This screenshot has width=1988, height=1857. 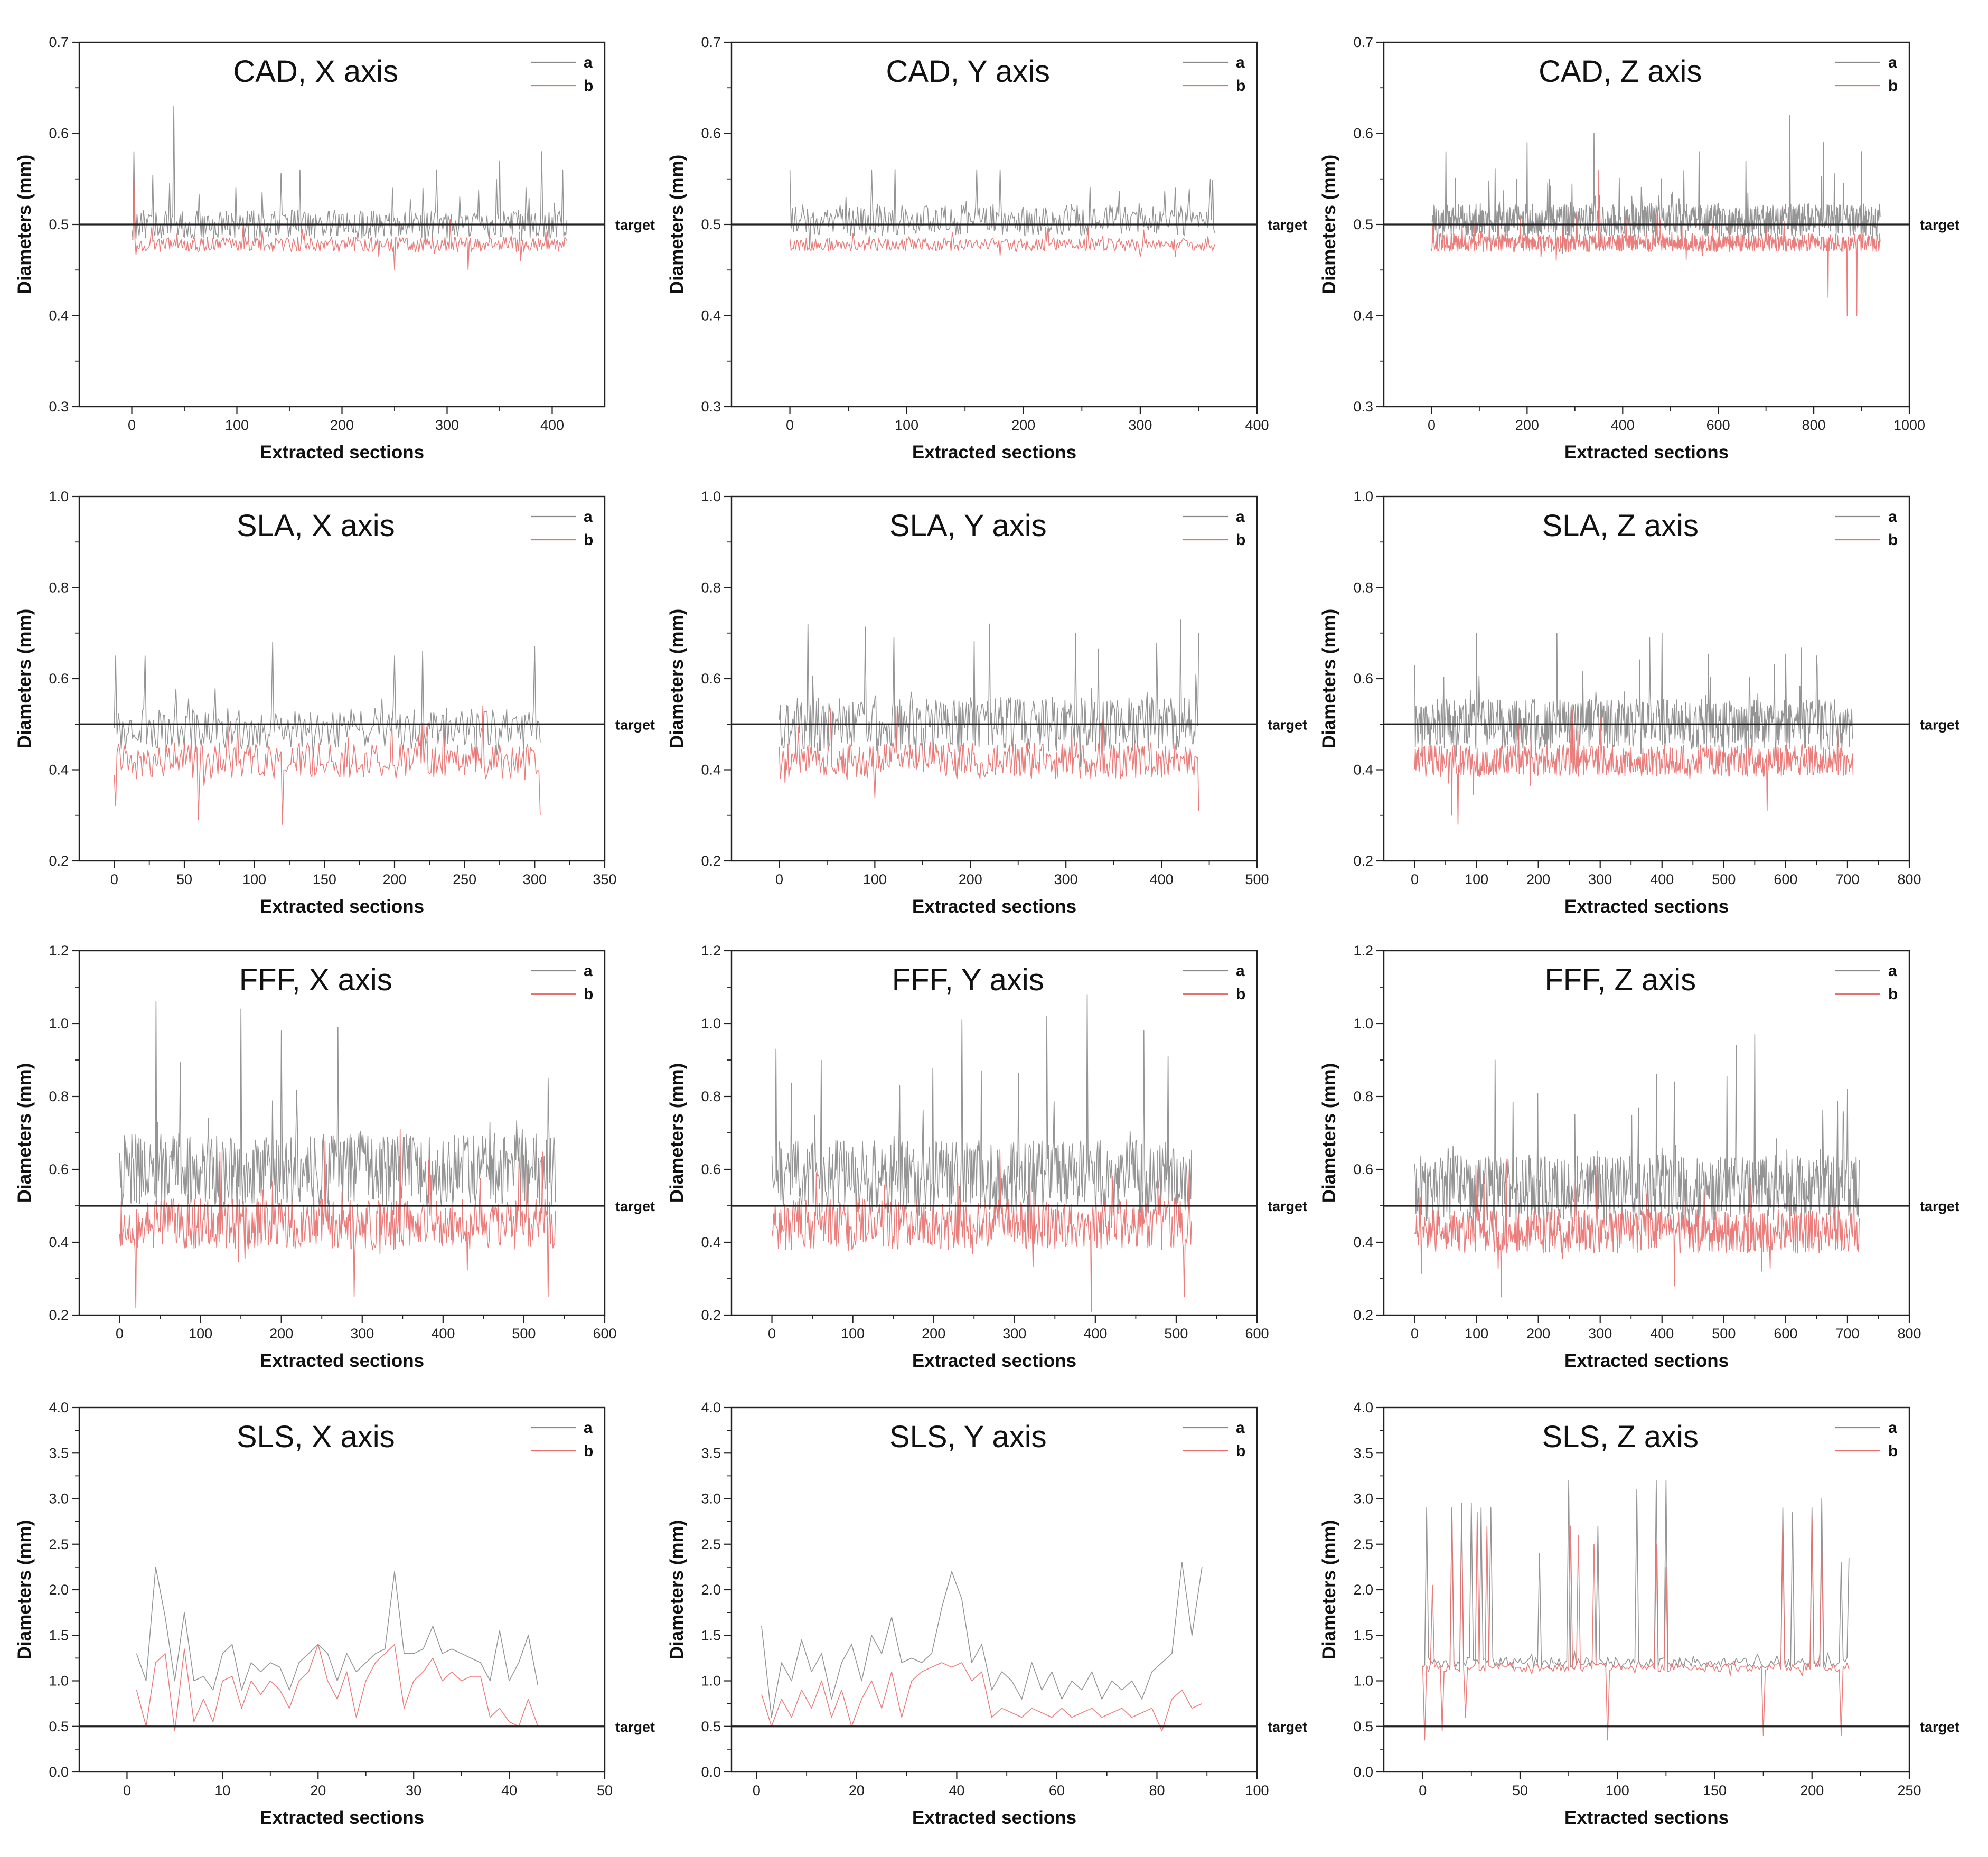 I want to click on chart-title: FFF, Z axis, so click(x=1620, y=980).